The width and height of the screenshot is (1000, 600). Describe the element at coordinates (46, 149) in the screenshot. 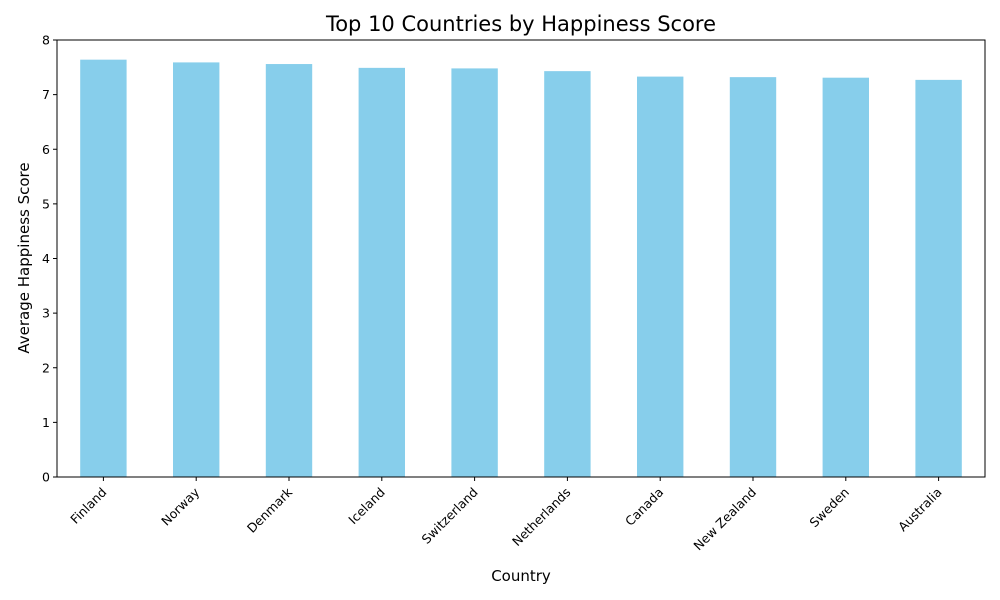

I see `y-tick-label: 6` at that location.